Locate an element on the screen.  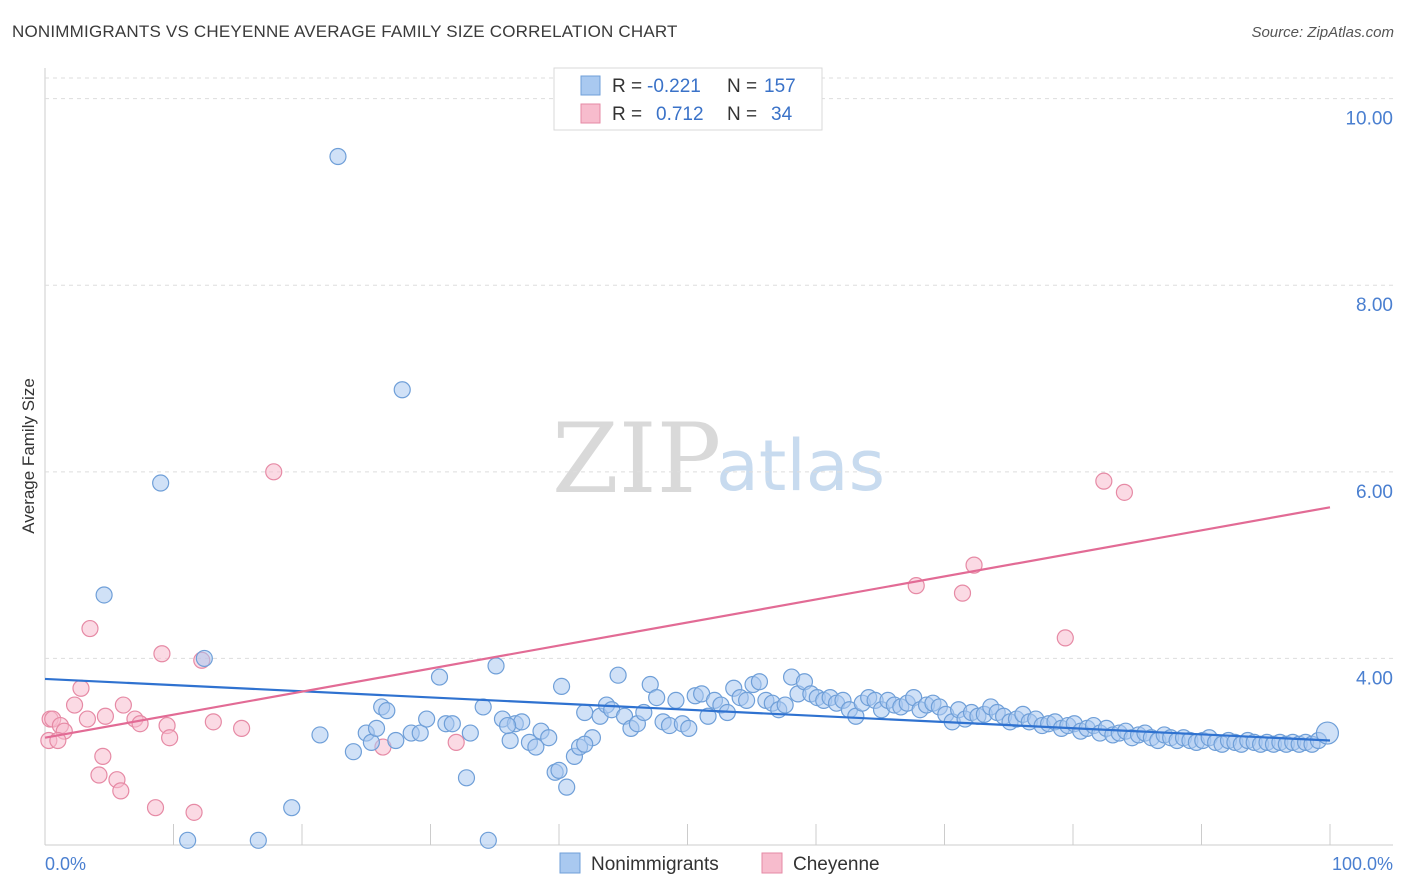
x-ticks is located at coordinates (687, 834).